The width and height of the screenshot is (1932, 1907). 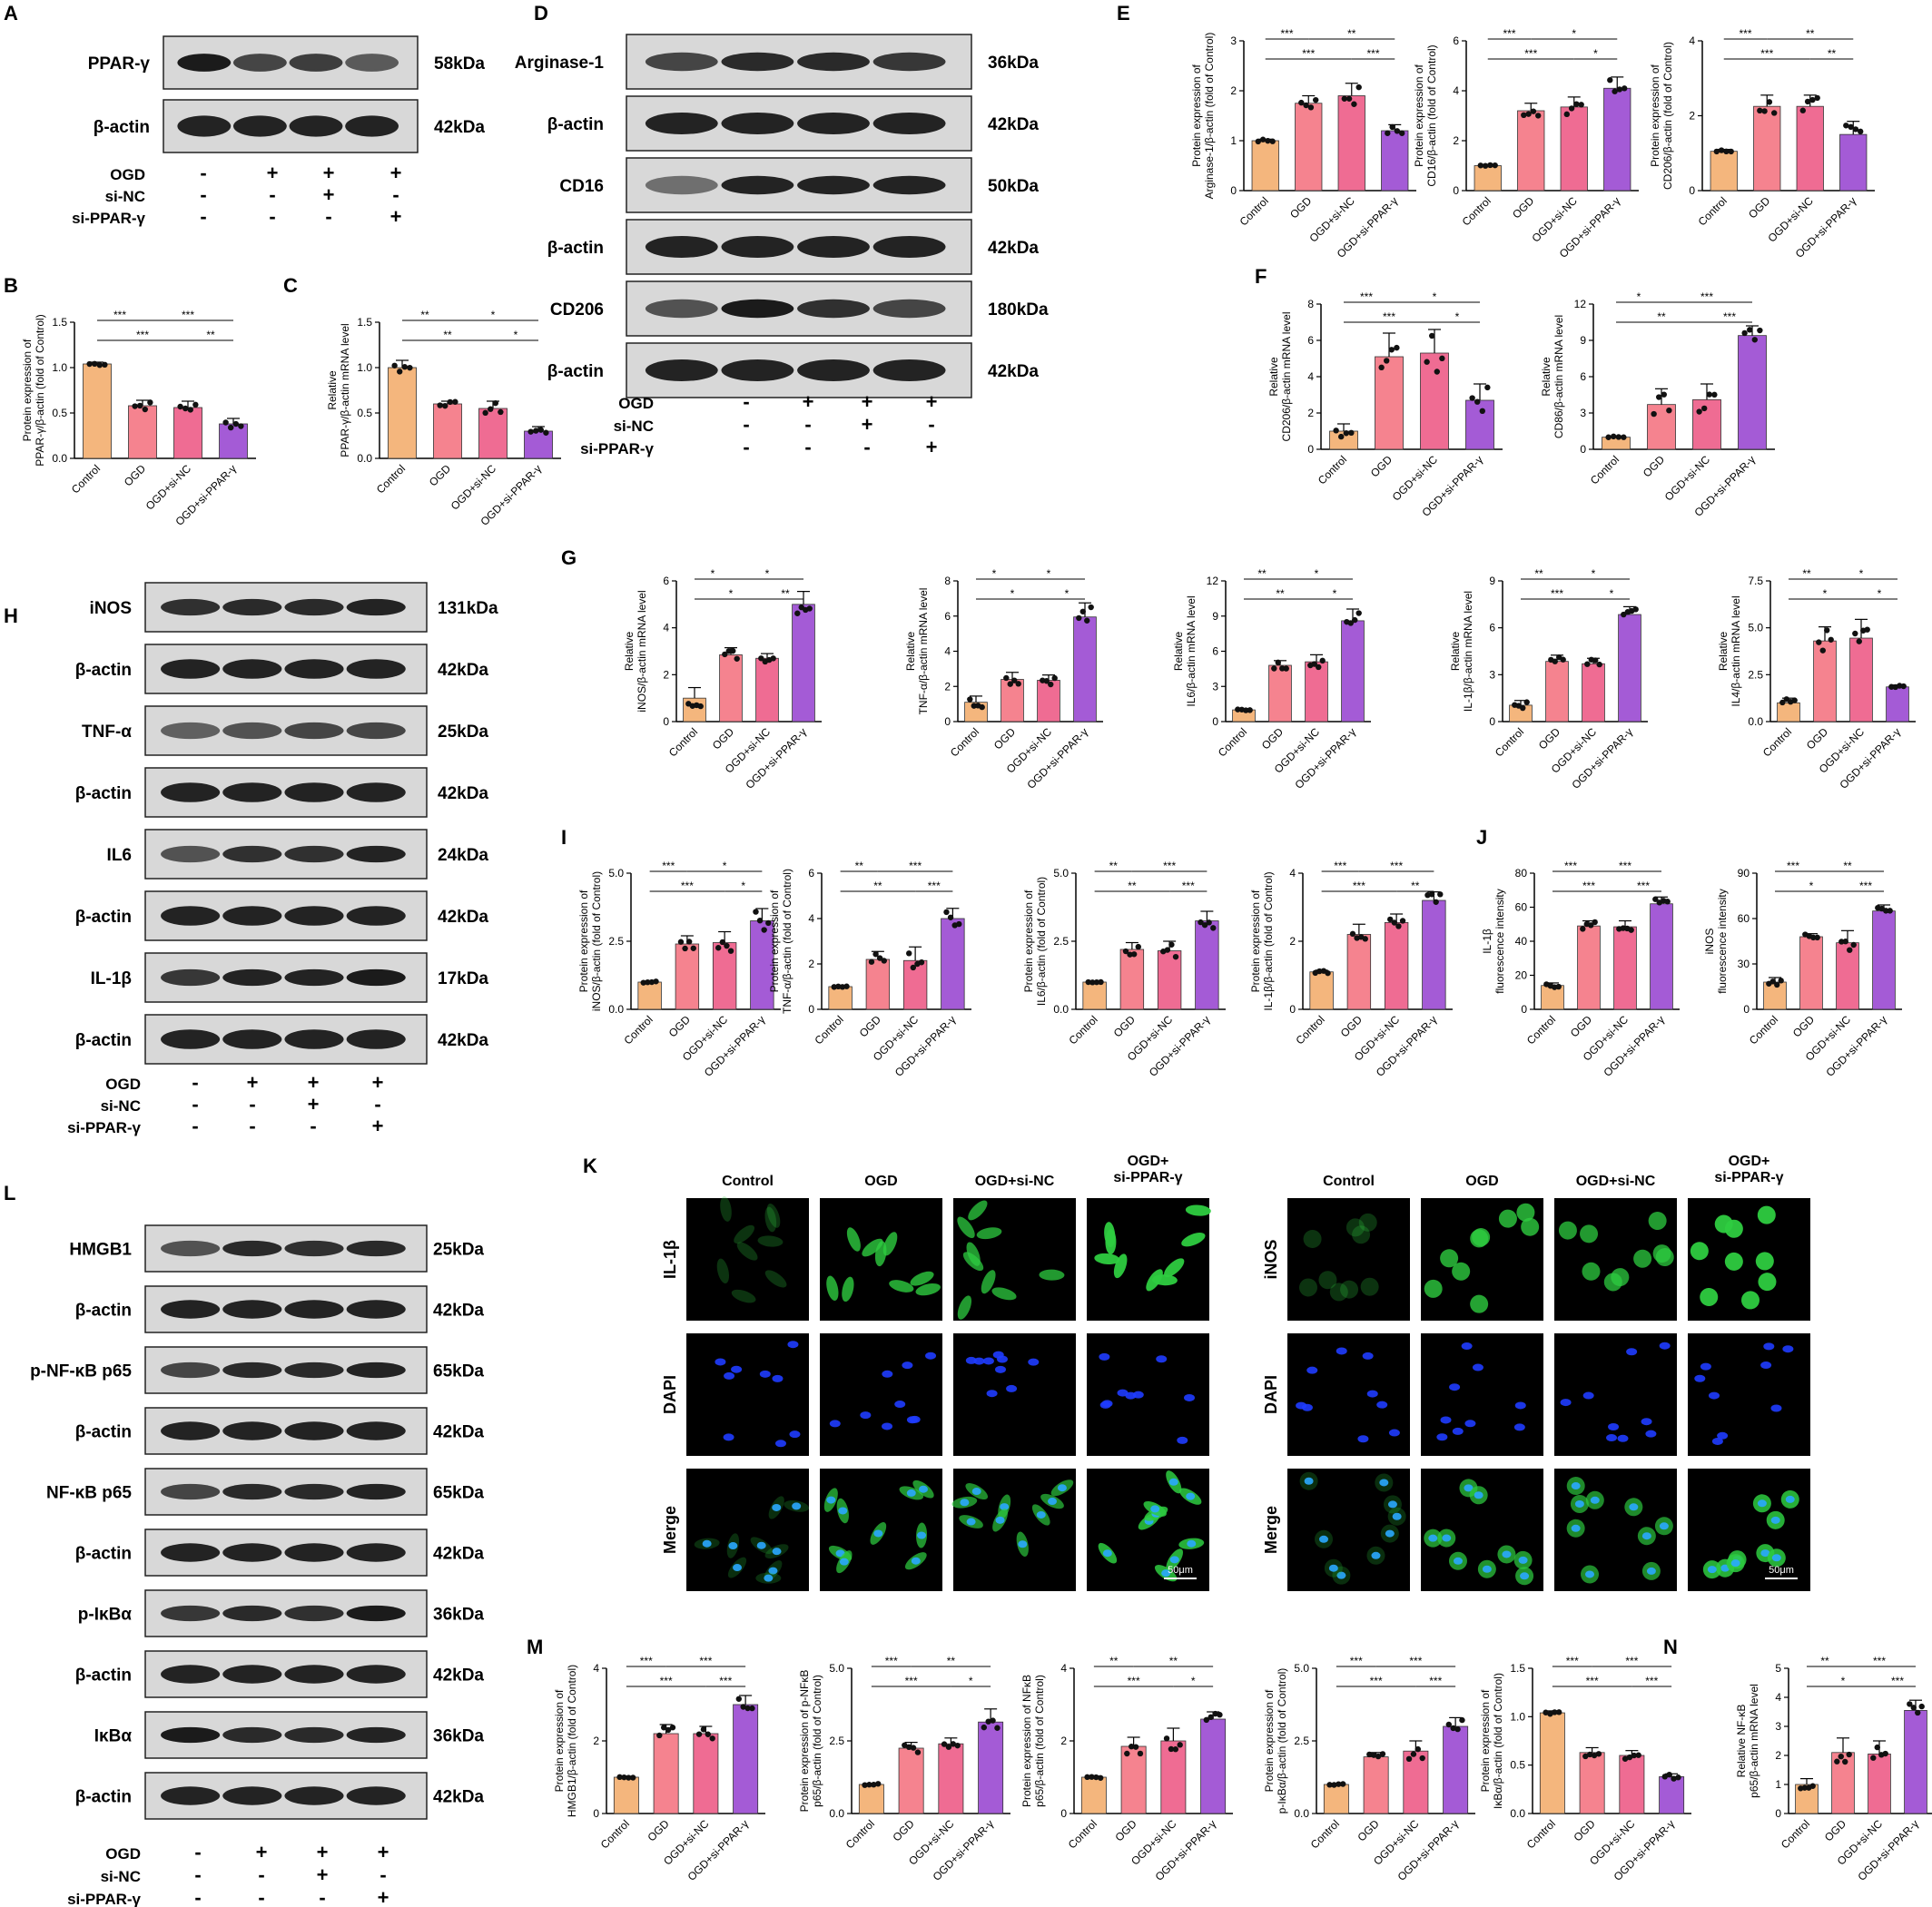 What do you see at coordinates (1744, 874) in the screenshot?
I see `y-tick-label: 90` at bounding box center [1744, 874].